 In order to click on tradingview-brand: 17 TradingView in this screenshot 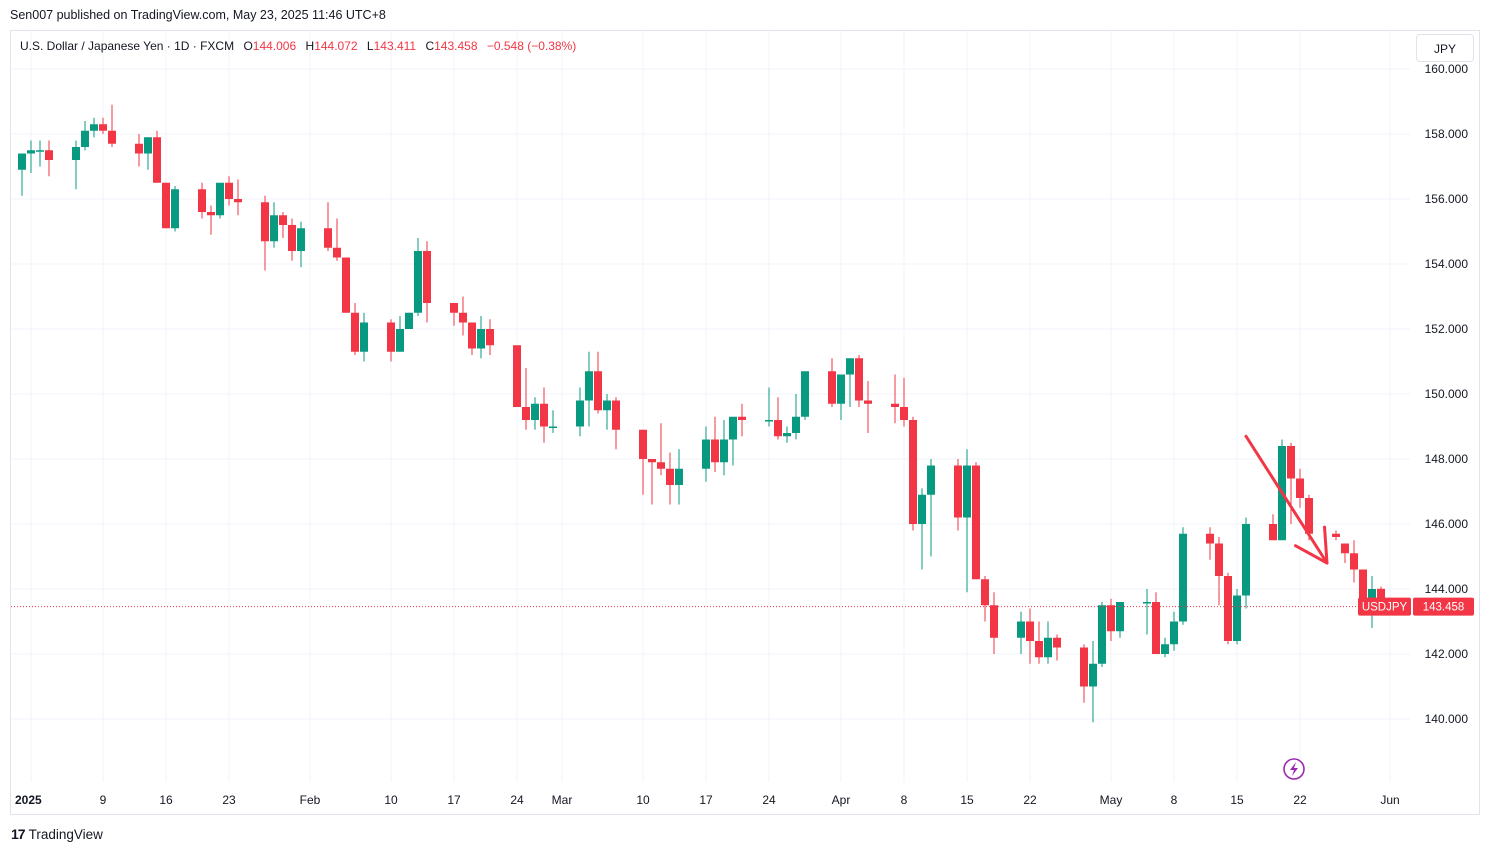, I will do `click(57, 834)`.